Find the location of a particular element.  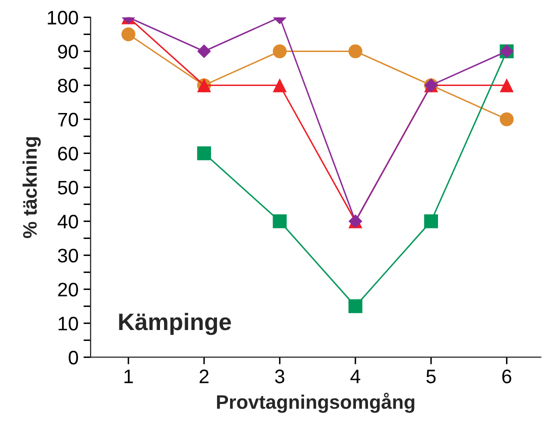

x-tick-label: 1 is located at coordinates (128, 377).